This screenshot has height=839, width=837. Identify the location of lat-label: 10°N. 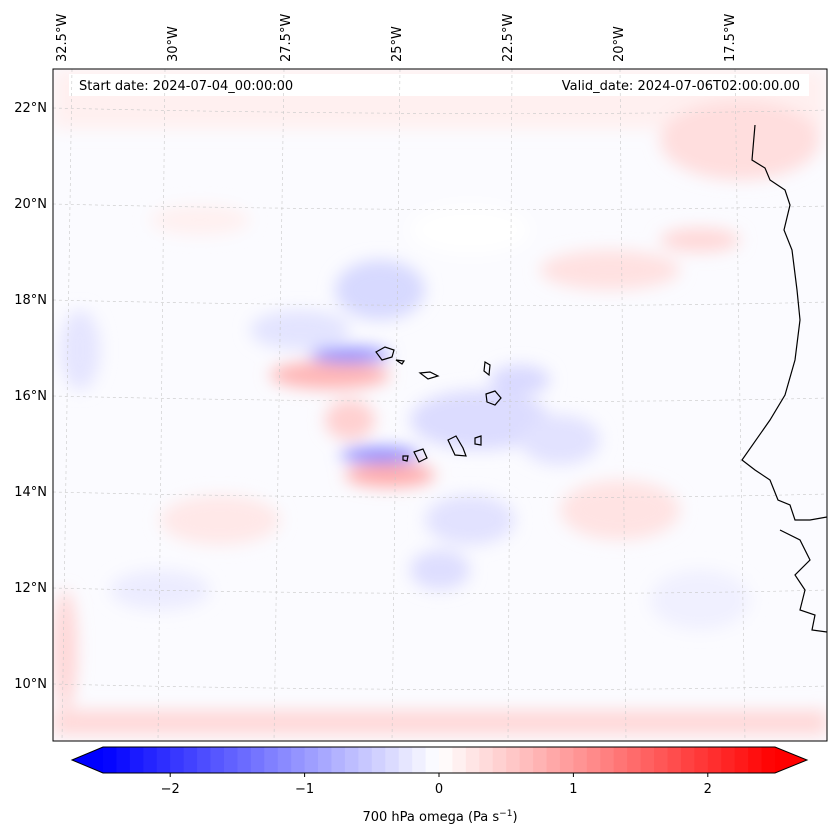
(30, 684).